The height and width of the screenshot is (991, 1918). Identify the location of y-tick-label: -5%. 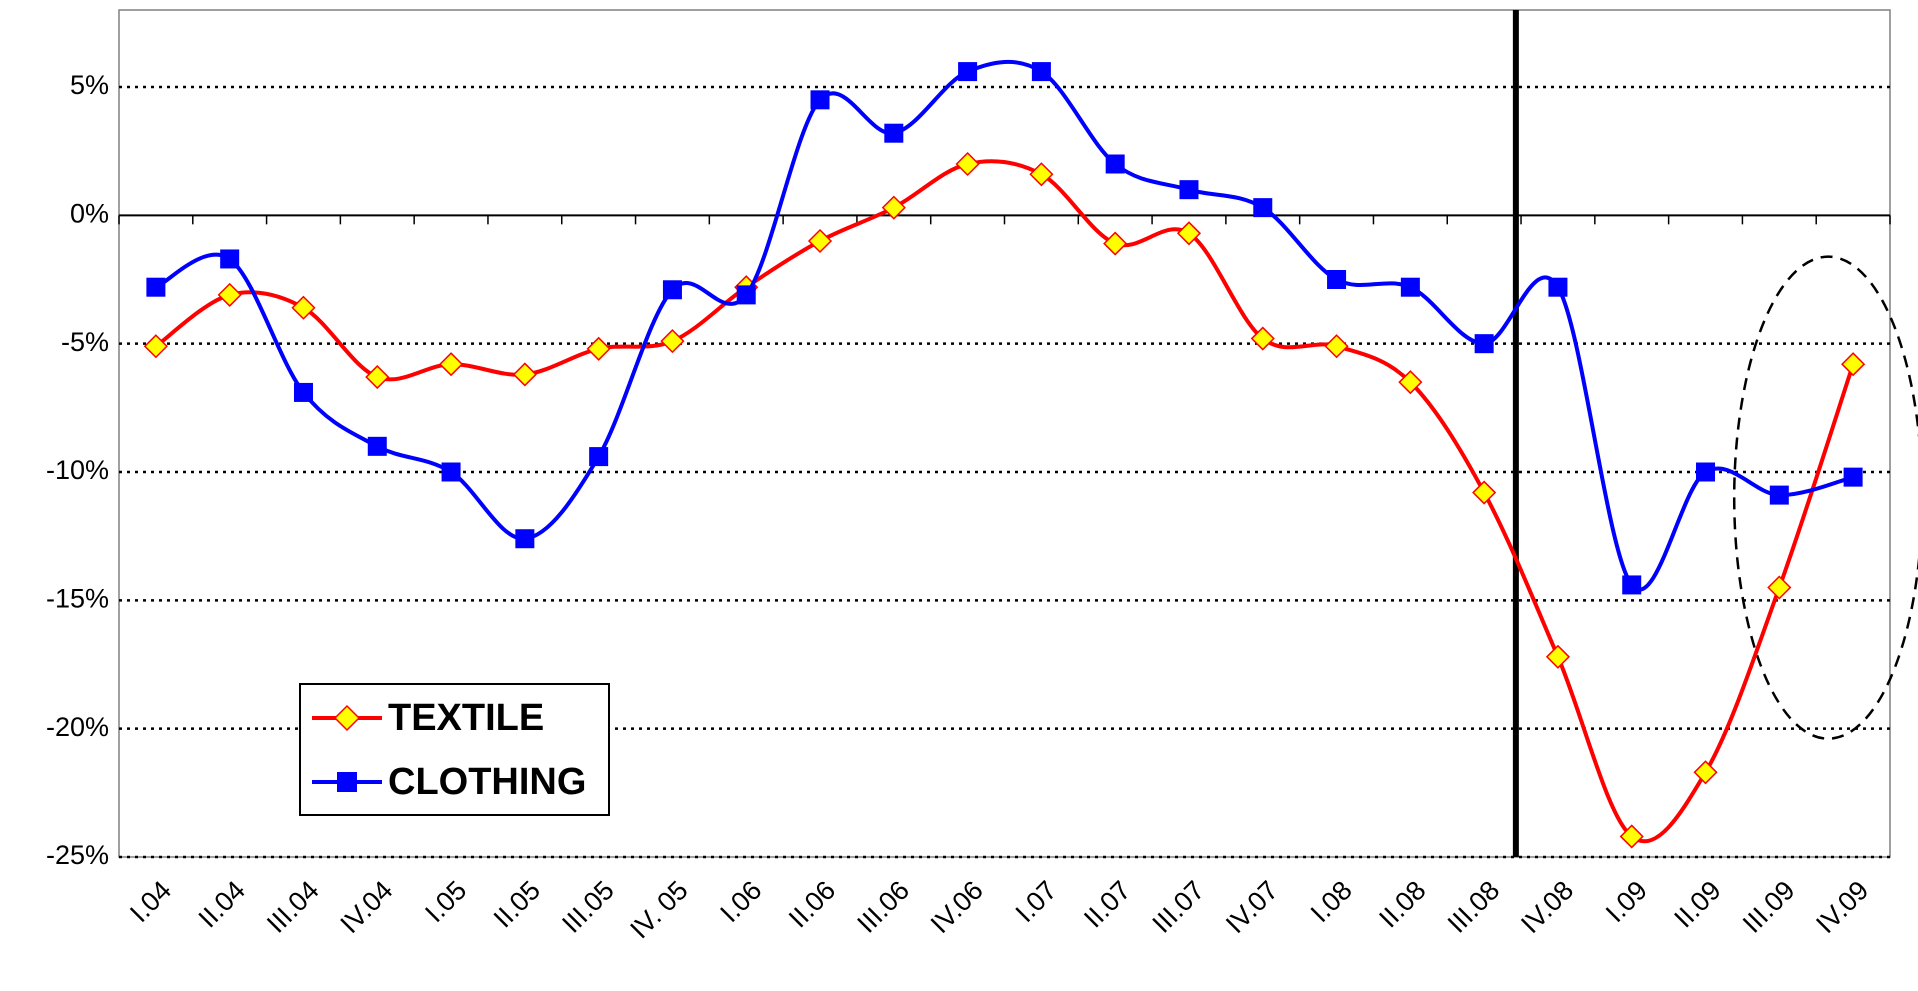
(85, 342).